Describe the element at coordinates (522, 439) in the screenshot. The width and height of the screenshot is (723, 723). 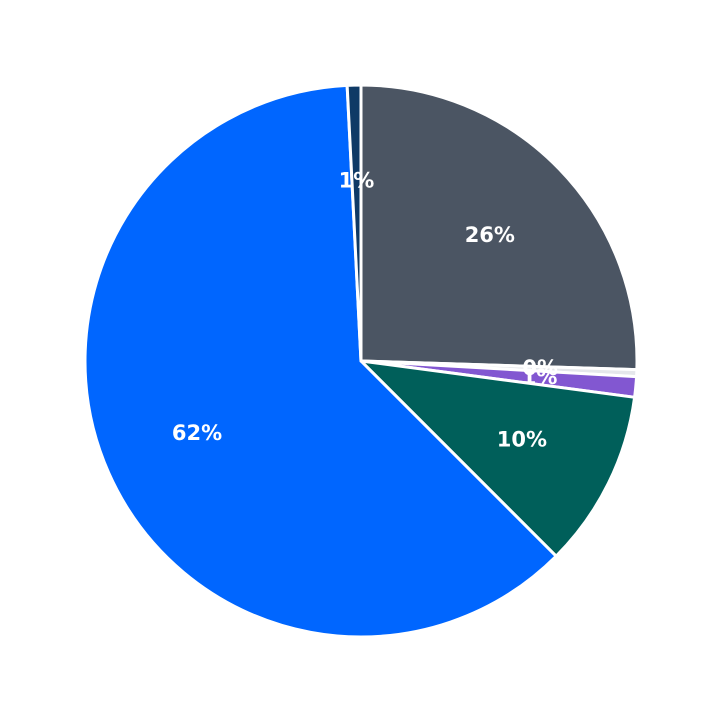
I see `data-label: 10%` at that location.